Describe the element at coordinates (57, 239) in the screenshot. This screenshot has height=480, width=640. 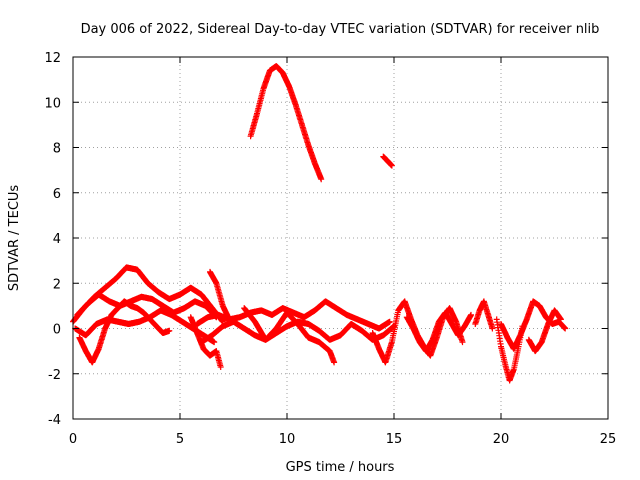
I see `y-tick-label: 4` at that location.